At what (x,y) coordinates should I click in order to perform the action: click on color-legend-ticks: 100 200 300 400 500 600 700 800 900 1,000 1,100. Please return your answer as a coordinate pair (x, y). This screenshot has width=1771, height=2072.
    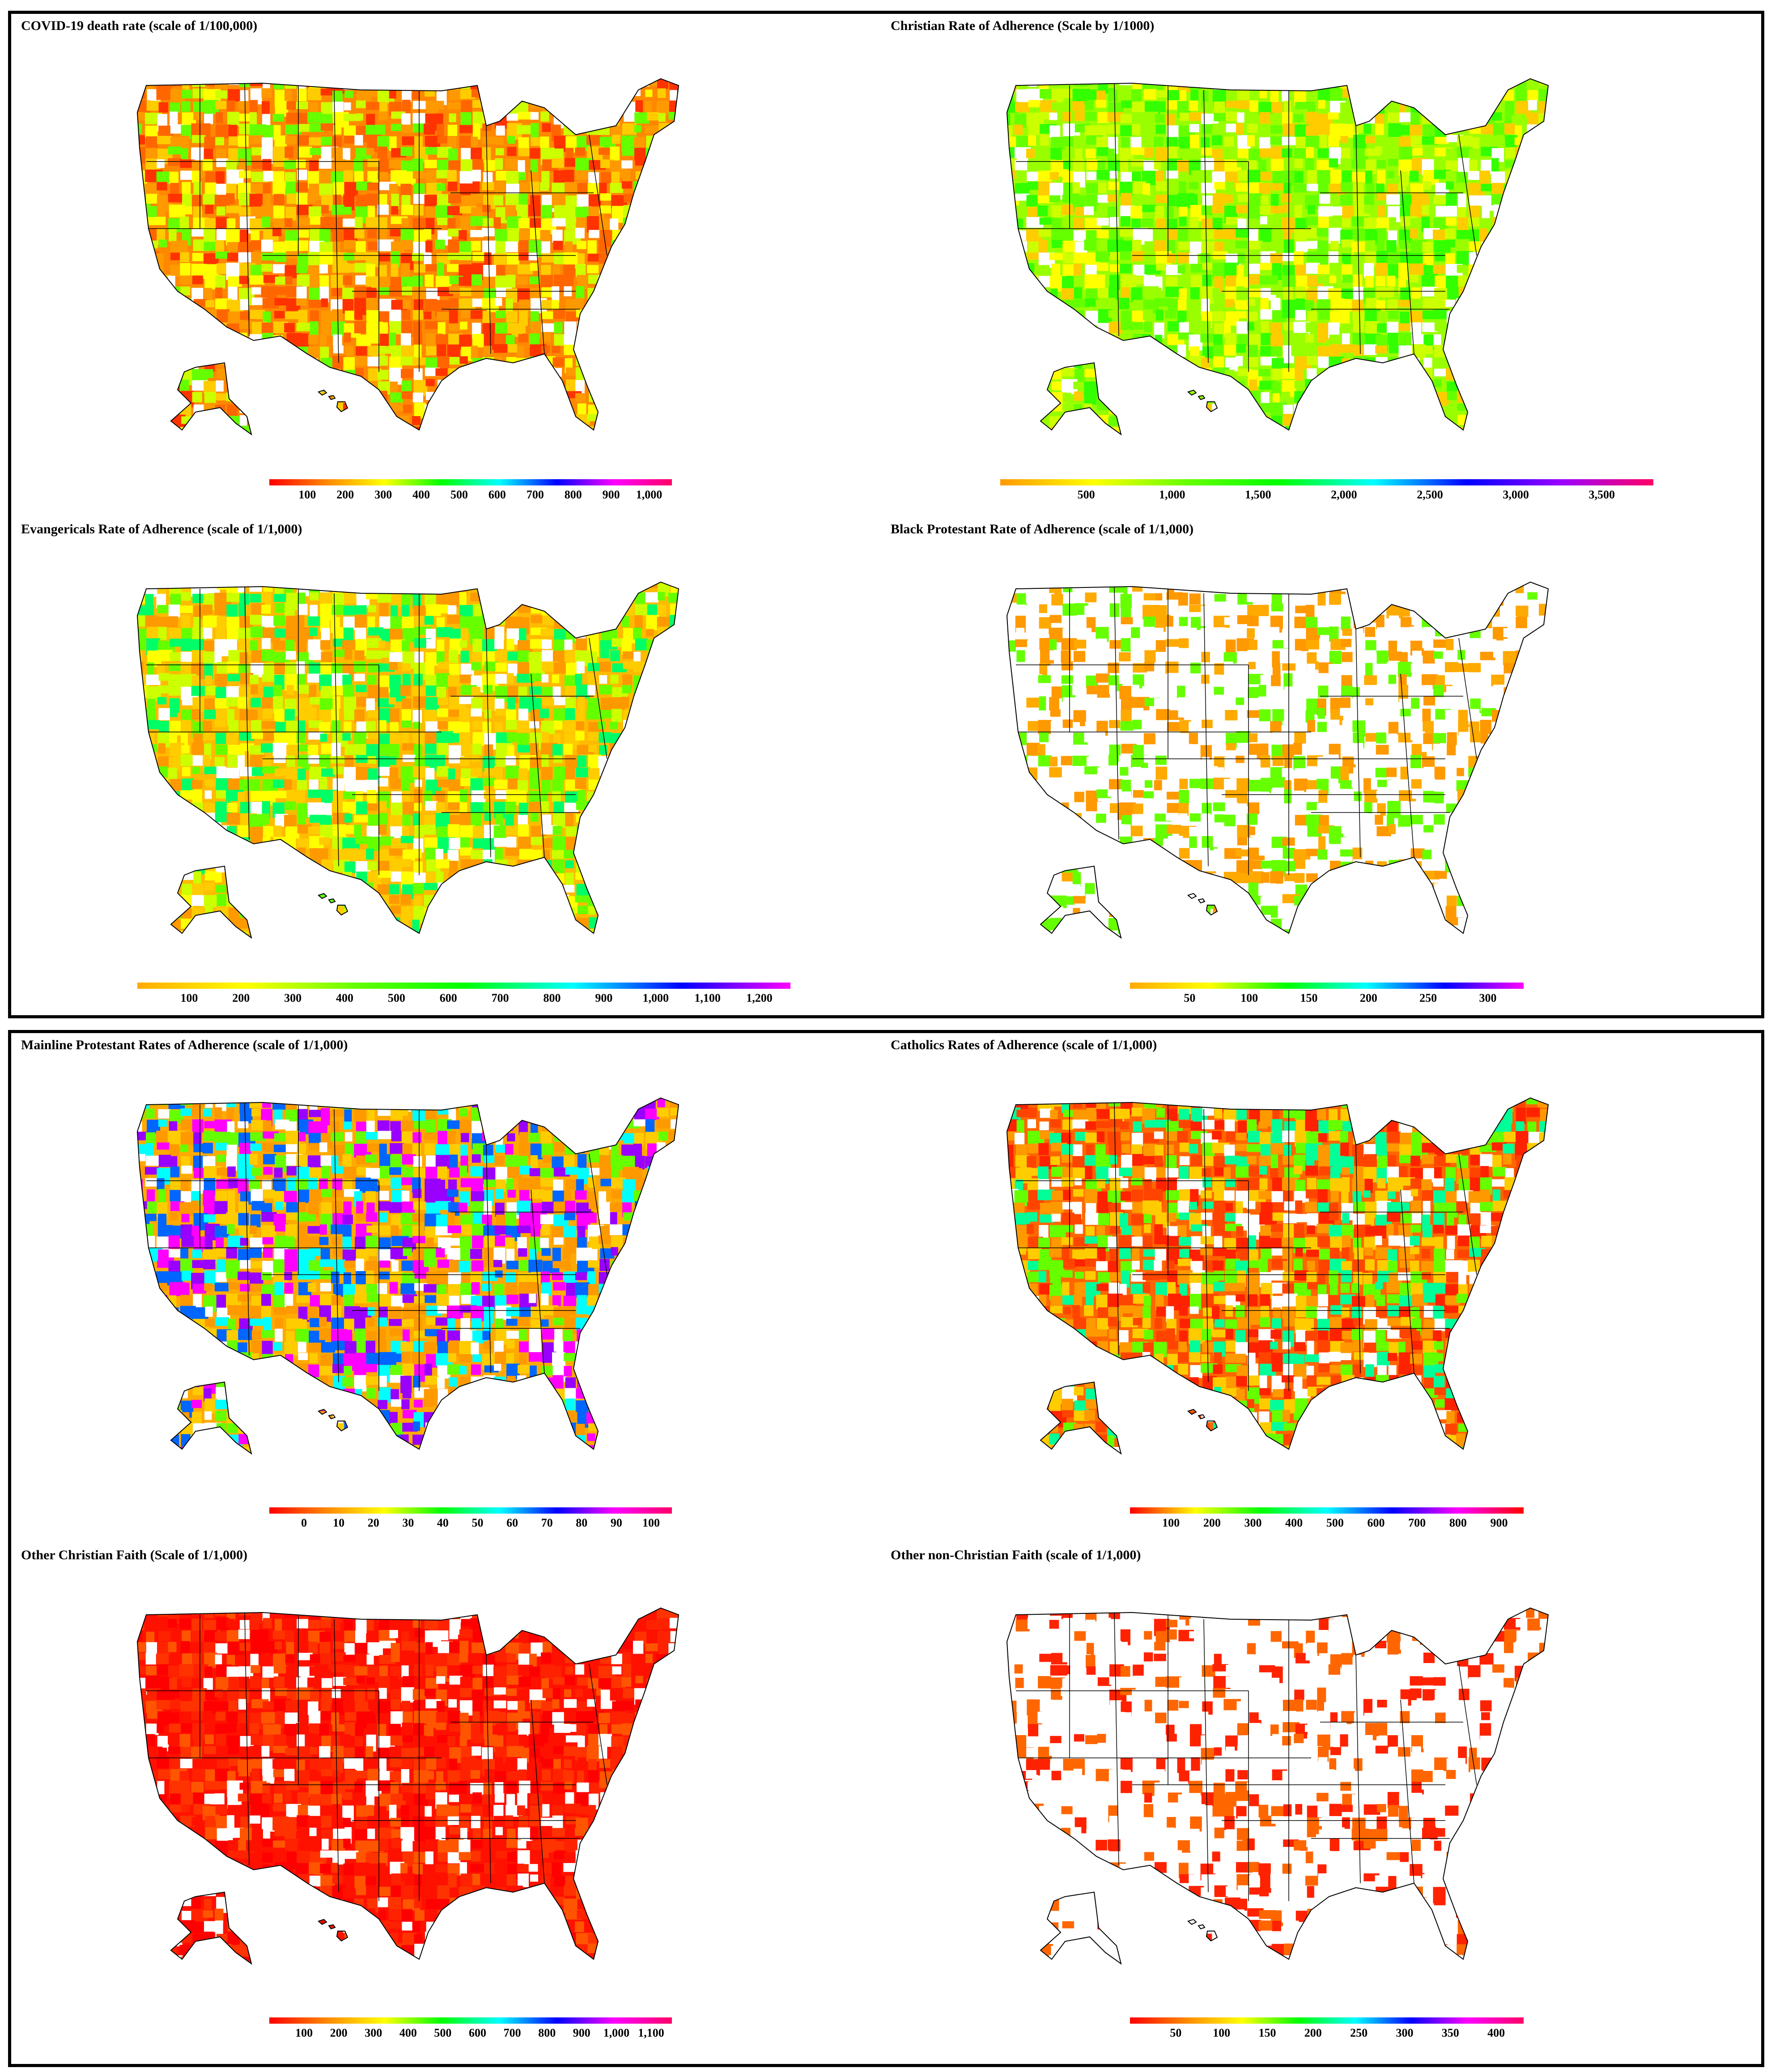
    Looking at the image, I should click on (471, 2034).